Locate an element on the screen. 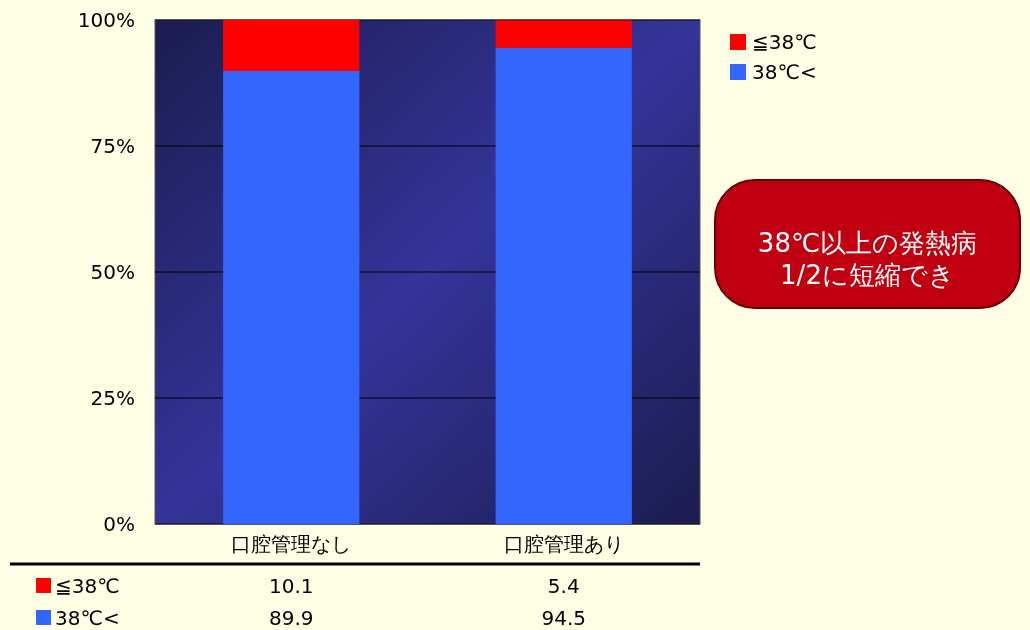 The width and height of the screenshot is (1030, 630). data-label: 89.9 is located at coordinates (291, 618).